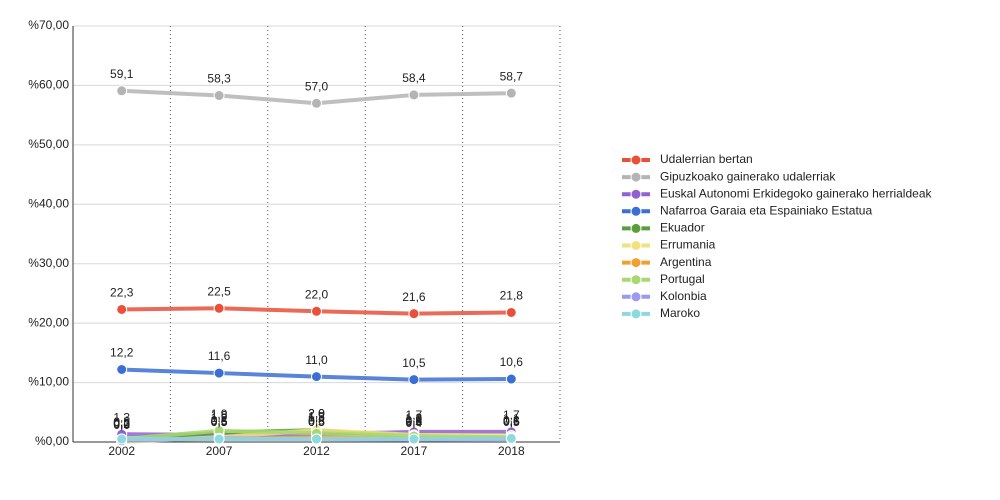  What do you see at coordinates (122, 74) in the screenshot?
I see `value-label: 59,1` at bounding box center [122, 74].